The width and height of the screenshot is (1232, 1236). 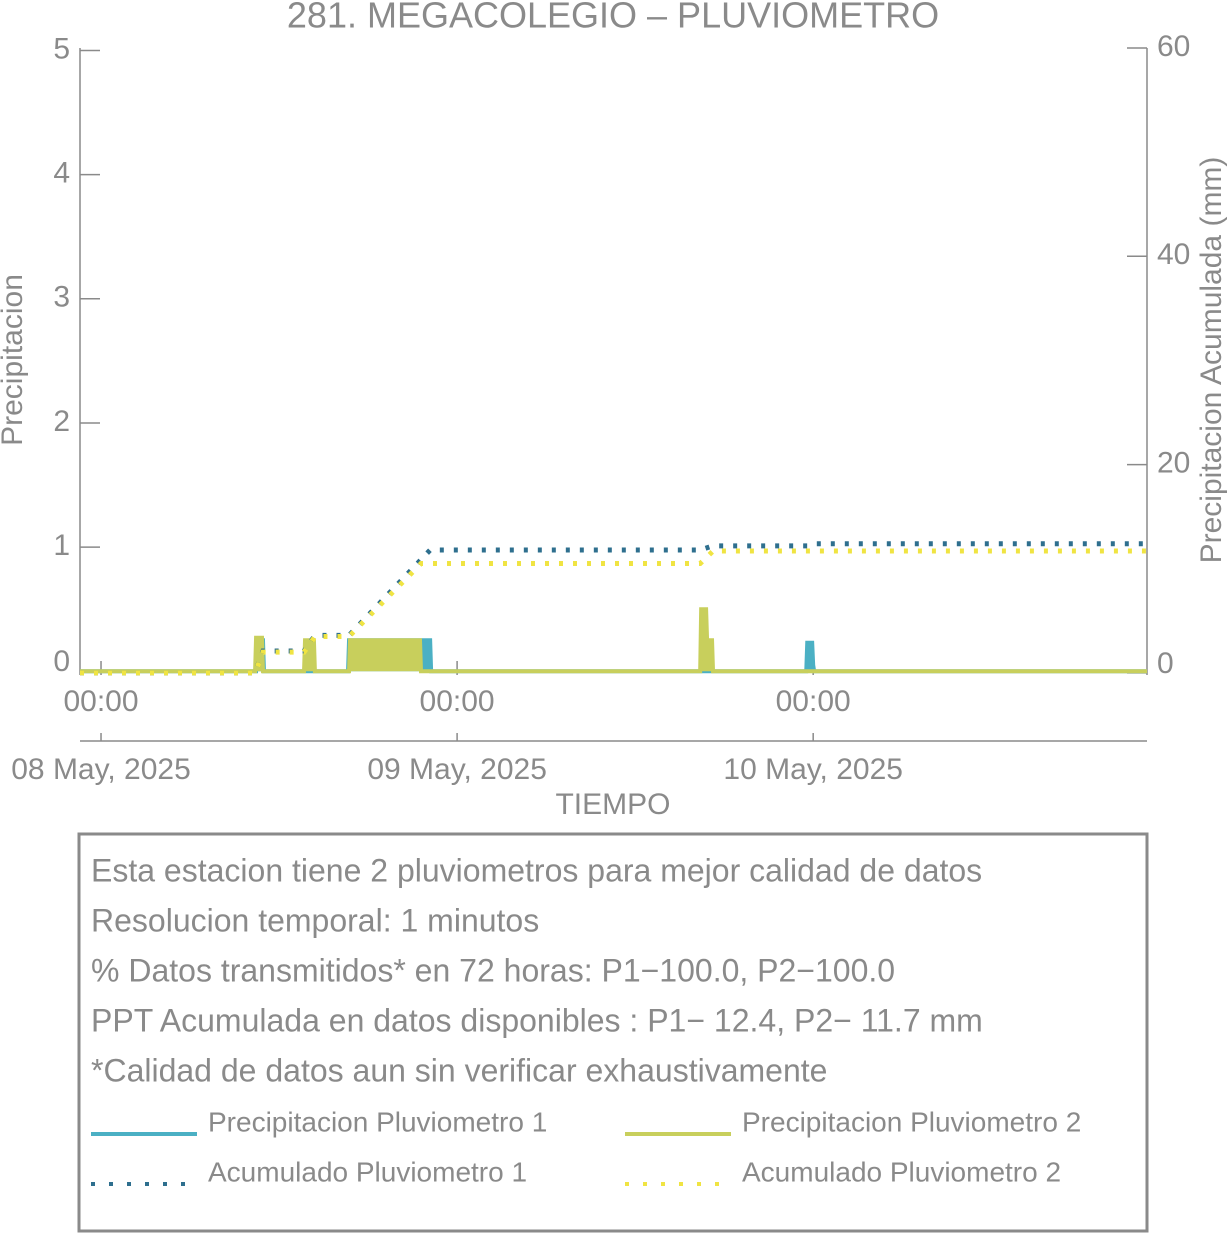 What do you see at coordinates (367, 1171) in the screenshot?
I see `legend-label: Acumulado Pluviometro 1` at bounding box center [367, 1171].